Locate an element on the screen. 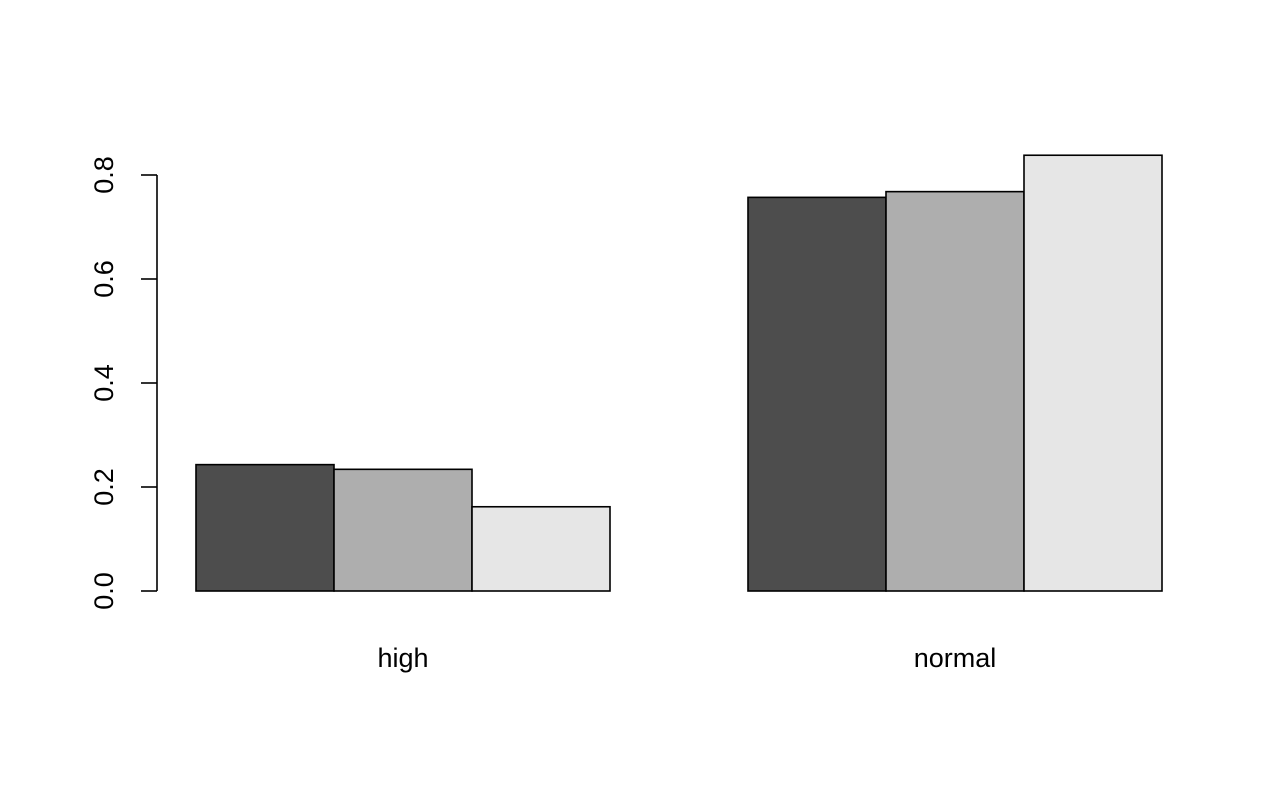 This screenshot has width=1282, height=792. y-tick-label: 0.2 is located at coordinates (104, 487).